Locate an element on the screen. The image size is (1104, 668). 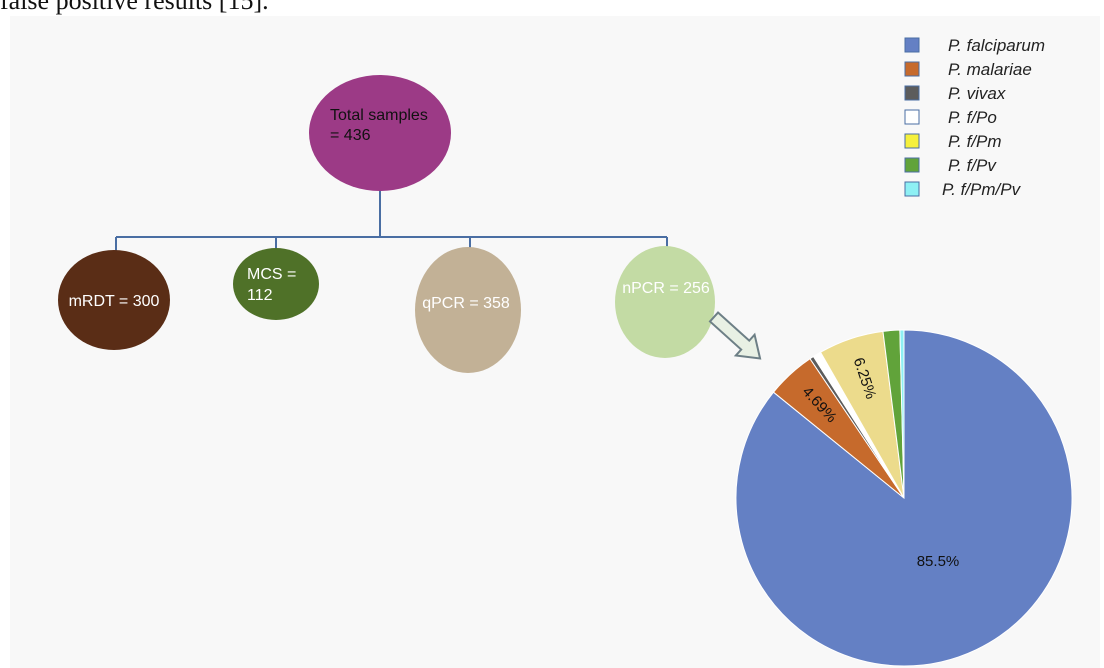
legend-label-3: P. f/Po is located at coordinates (972, 117).